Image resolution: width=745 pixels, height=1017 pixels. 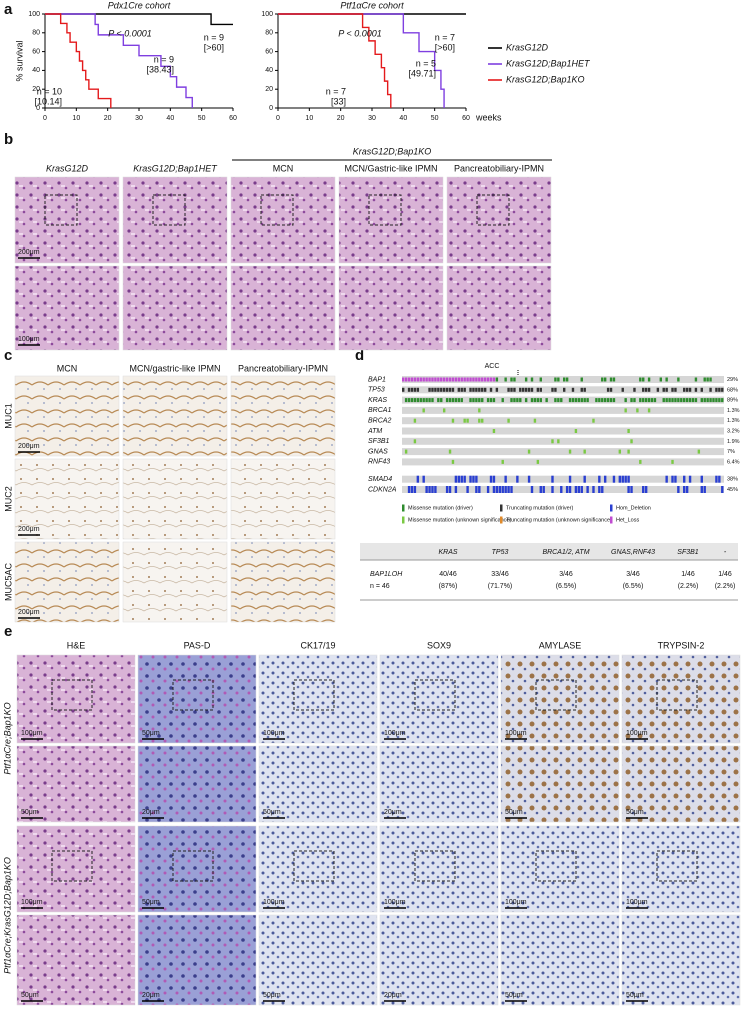 What do you see at coordinates (733, 411) in the screenshot?
I see `gene-percent: 1.3%` at bounding box center [733, 411].